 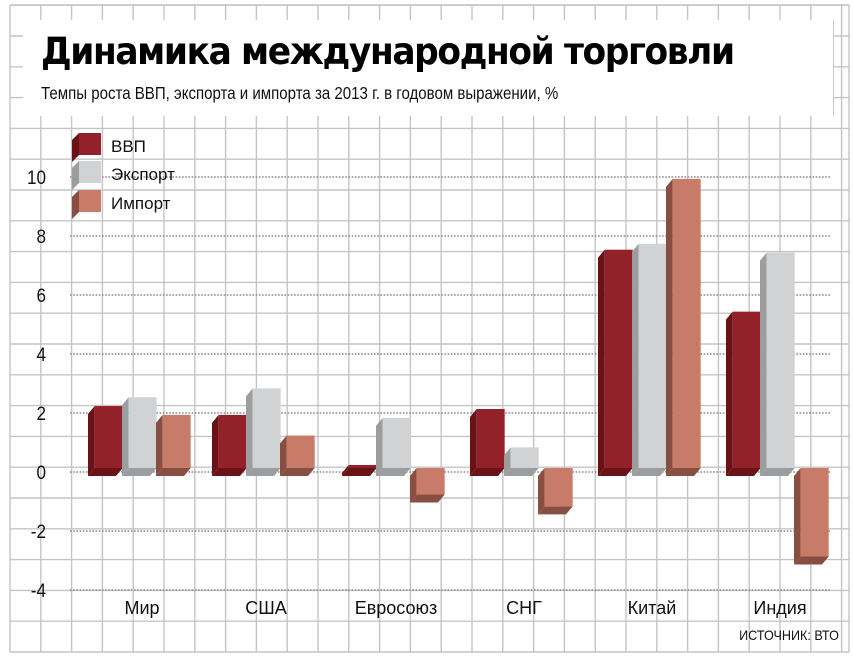 I want to click on y-tick-label: 6, so click(x=41, y=295).